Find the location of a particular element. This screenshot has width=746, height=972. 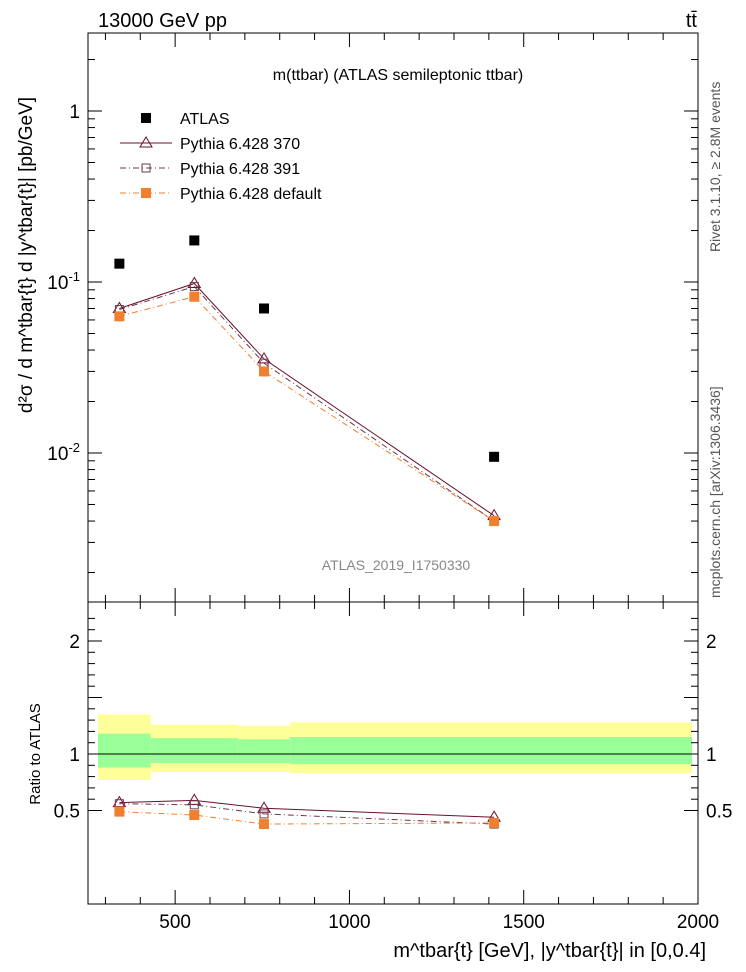

chart-title: m(ttbar) (ATLAS semileptonic ttbar) is located at coordinates (398, 75).